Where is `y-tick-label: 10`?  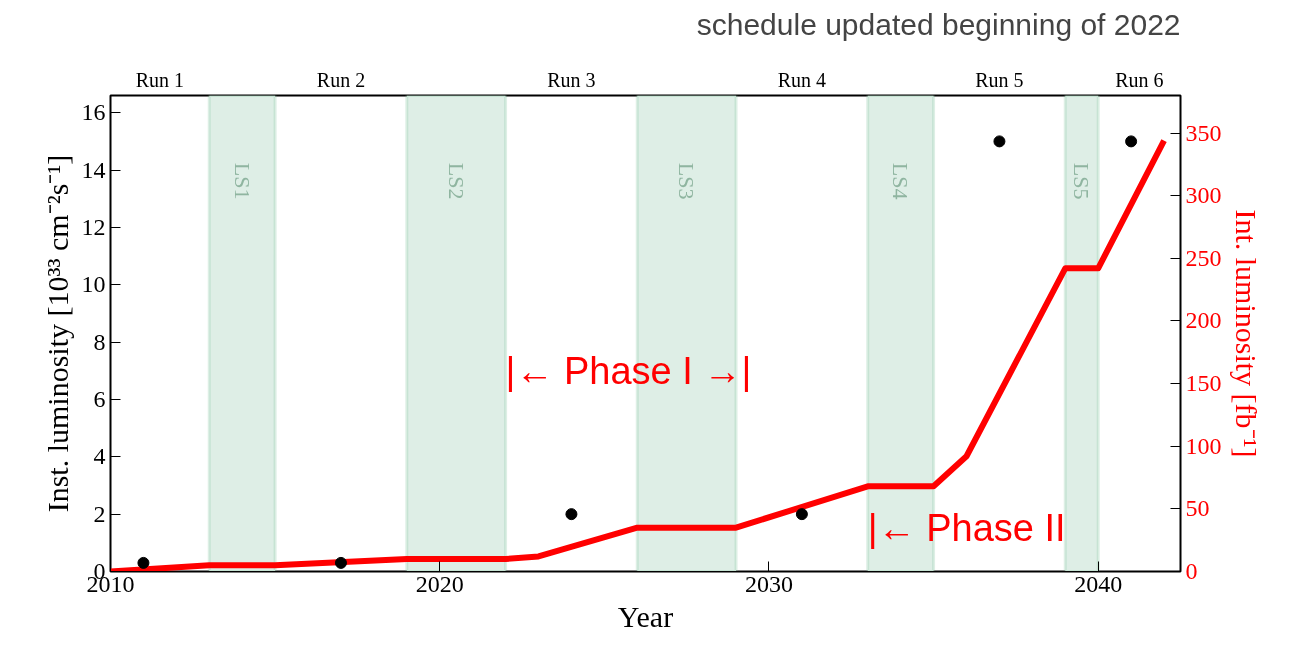
y-tick-label: 10 is located at coordinates (93, 284).